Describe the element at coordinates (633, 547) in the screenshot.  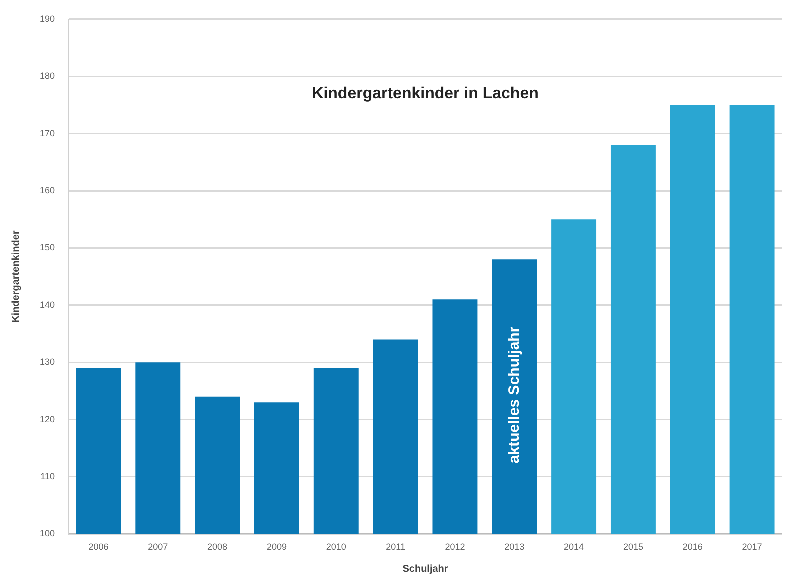
I see `x-tick-label: 2015` at that location.